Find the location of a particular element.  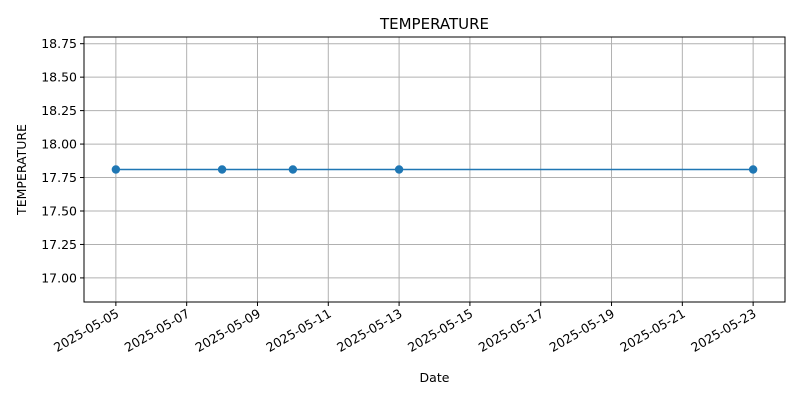

y-tick-label: 18.00 is located at coordinates (59, 144).